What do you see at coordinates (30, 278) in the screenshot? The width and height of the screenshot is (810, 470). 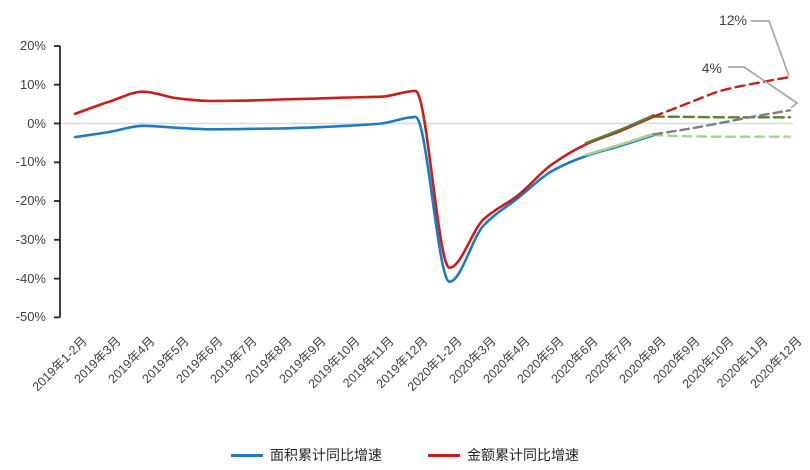 I see `y-axis-tick-label: -40%` at bounding box center [30, 278].